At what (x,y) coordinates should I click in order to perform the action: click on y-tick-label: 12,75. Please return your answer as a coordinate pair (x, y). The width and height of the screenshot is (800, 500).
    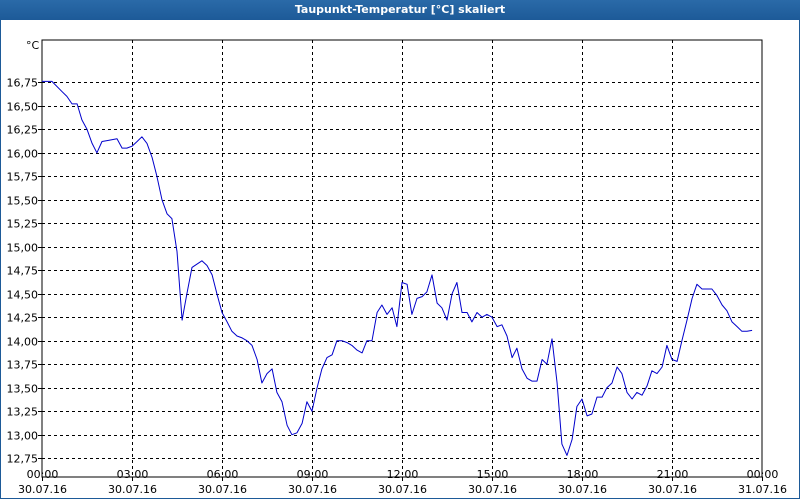
    Looking at the image, I should click on (23, 459).